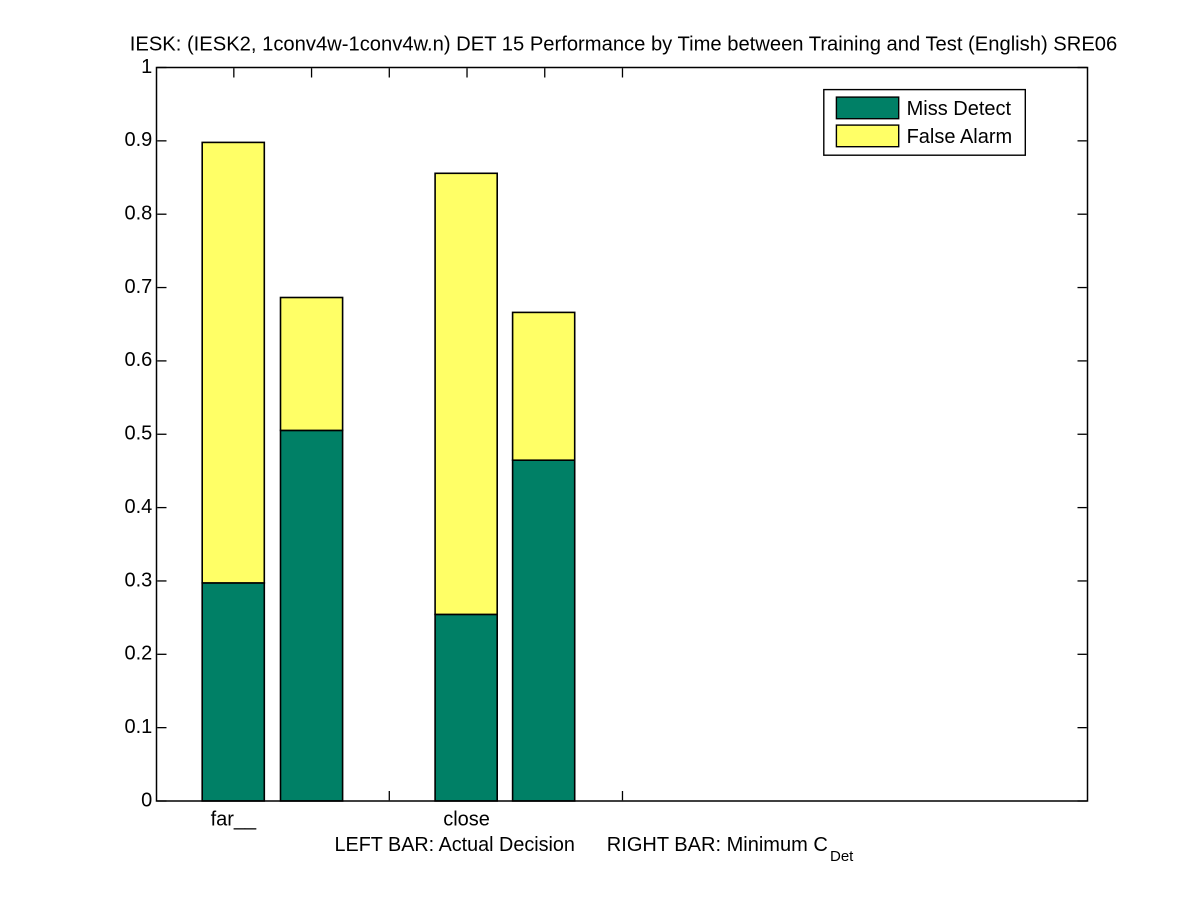  I want to click on svg-text: 0.7, so click(138, 287).